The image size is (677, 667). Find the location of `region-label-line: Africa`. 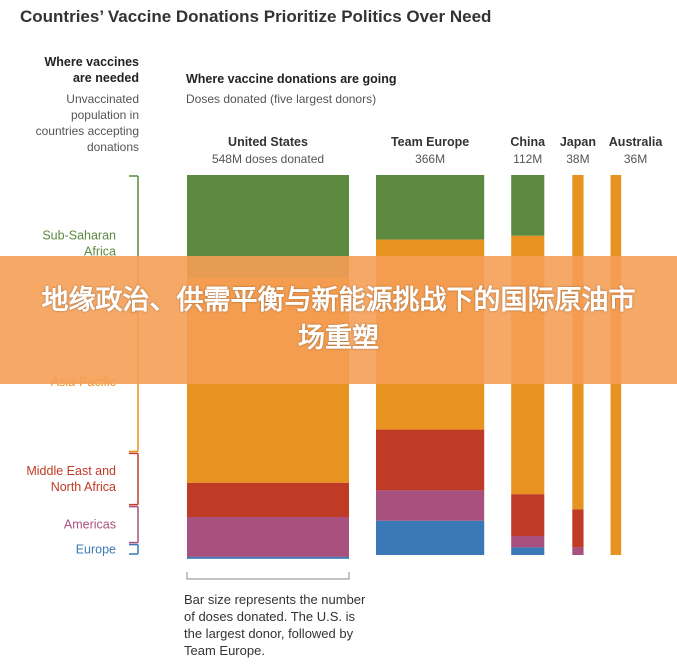

region-label-line: Africa is located at coordinates (100, 251).